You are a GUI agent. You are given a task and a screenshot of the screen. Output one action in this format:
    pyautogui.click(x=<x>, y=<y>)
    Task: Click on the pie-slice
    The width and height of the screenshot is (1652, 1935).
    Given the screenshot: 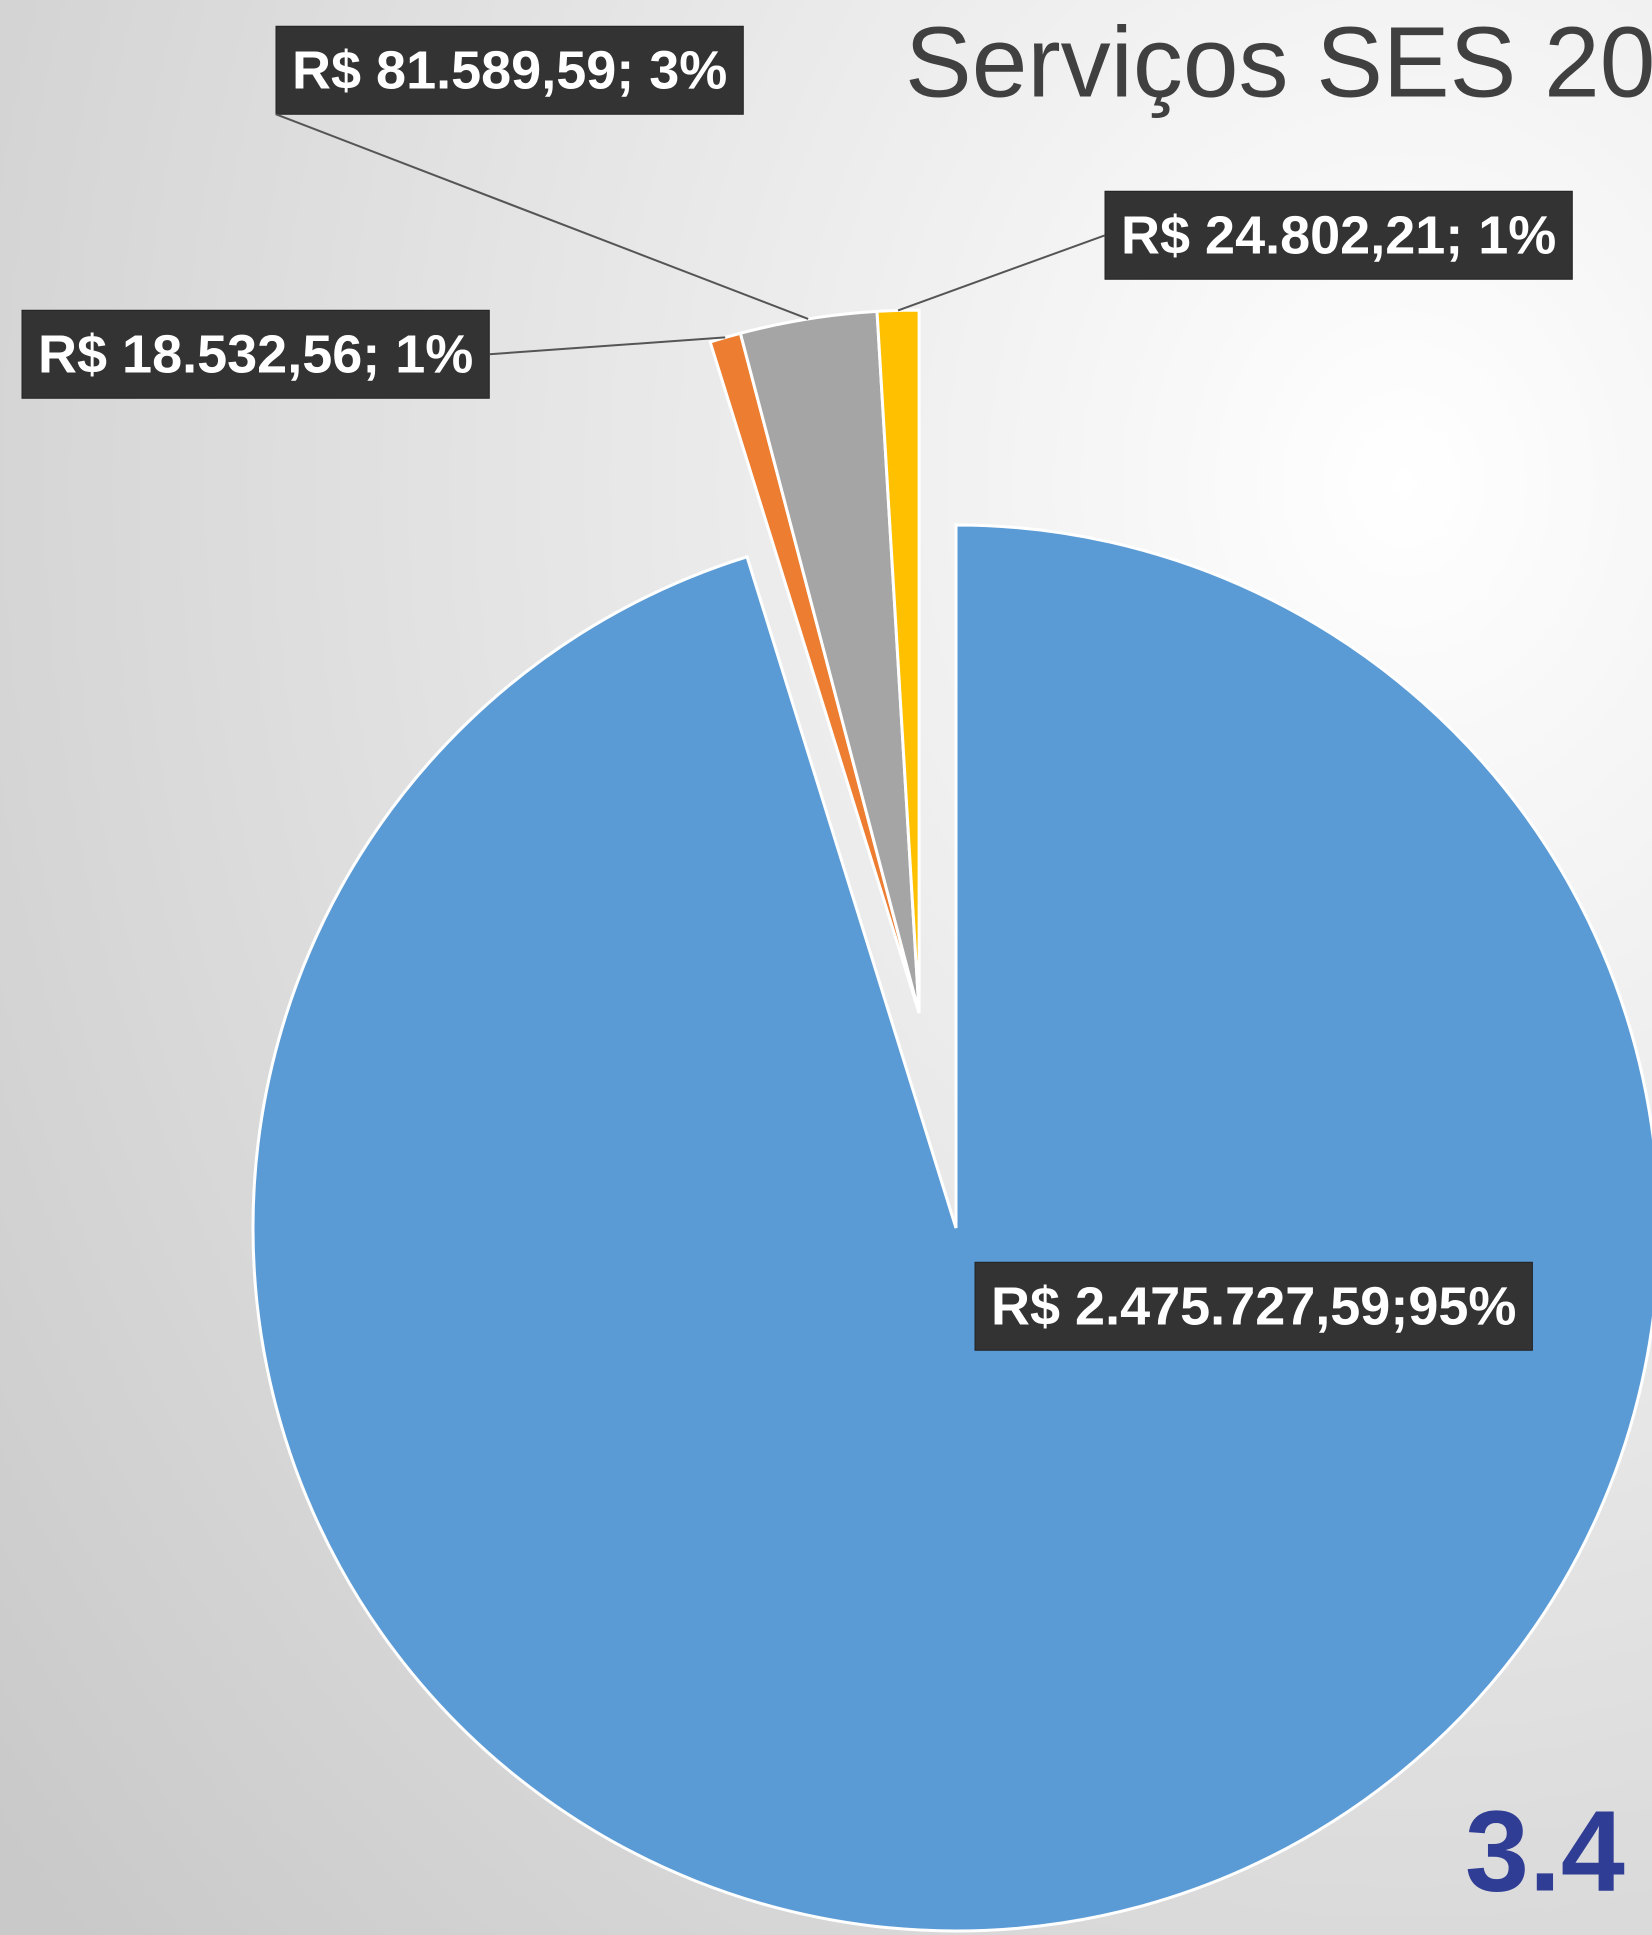 What is the action you would take?
    pyautogui.click(x=898, y=661)
    